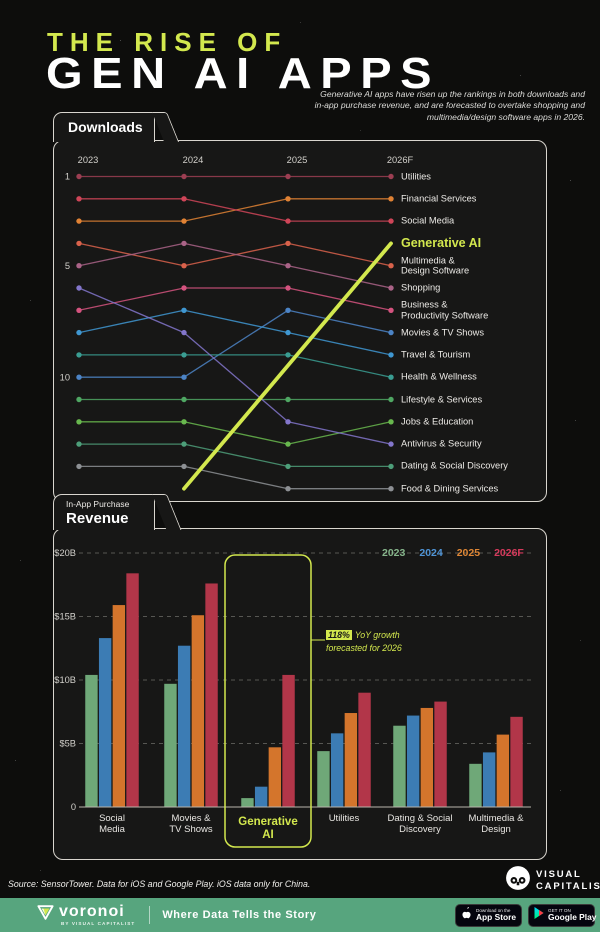 The width and height of the screenshot is (600, 932). Describe the element at coordinates (112, 824) in the screenshot. I see `category-label-social-media: Social Media` at that location.